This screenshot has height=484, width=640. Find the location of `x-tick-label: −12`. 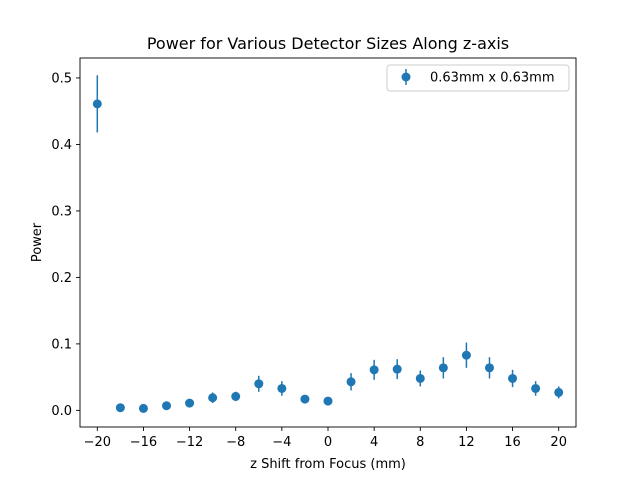

x-tick-label: −12 is located at coordinates (189, 442).